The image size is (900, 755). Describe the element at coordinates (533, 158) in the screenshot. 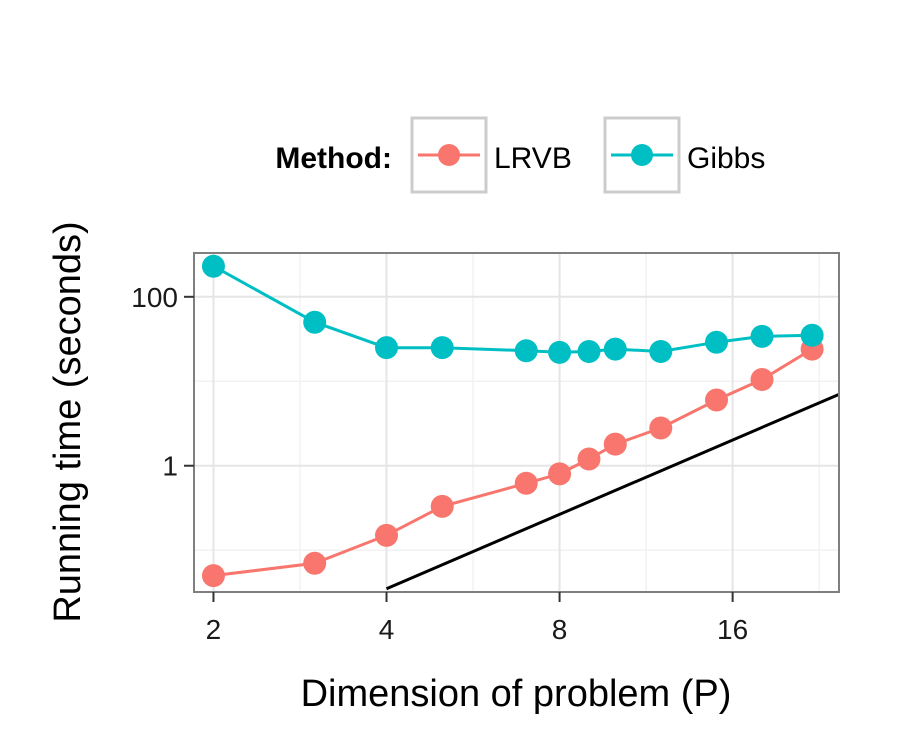

I see `legend-label-lrvb: LRVB` at that location.